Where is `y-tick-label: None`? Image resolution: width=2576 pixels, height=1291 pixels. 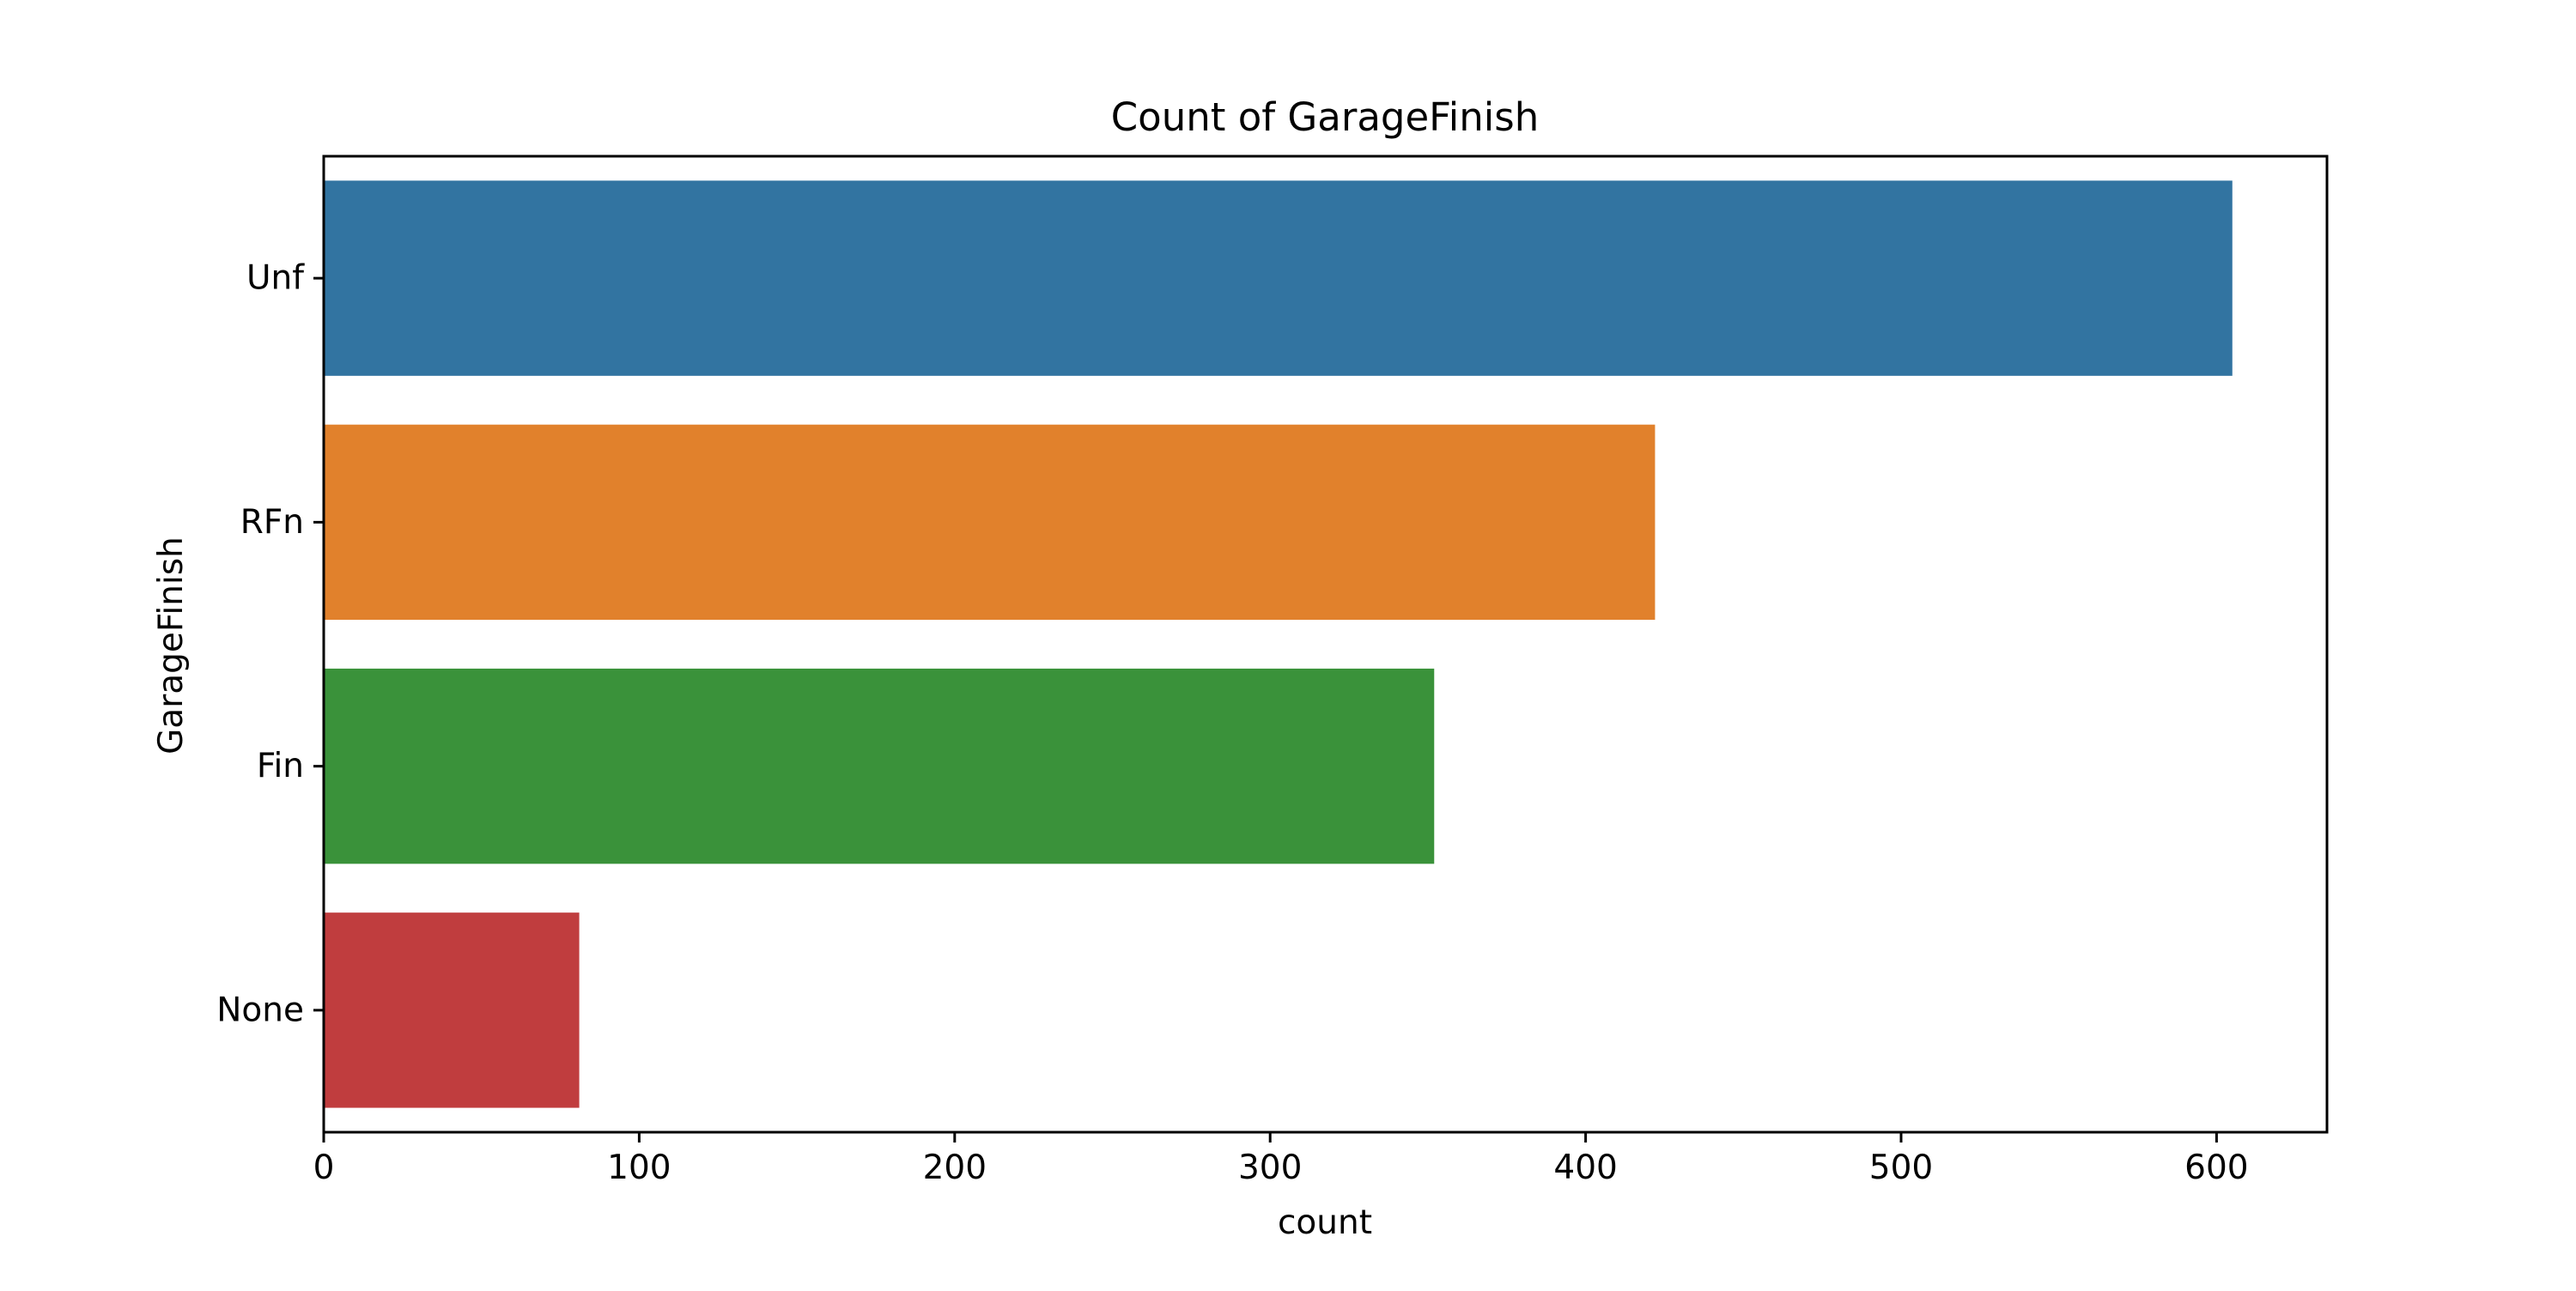 y-tick-label: None is located at coordinates (260, 1010).